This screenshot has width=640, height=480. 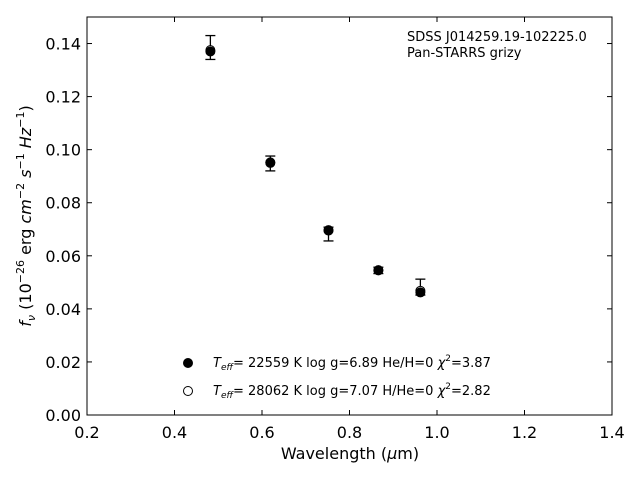 What do you see at coordinates (188, 363) in the screenshot?
I see `legend-marker-filled` at bounding box center [188, 363].